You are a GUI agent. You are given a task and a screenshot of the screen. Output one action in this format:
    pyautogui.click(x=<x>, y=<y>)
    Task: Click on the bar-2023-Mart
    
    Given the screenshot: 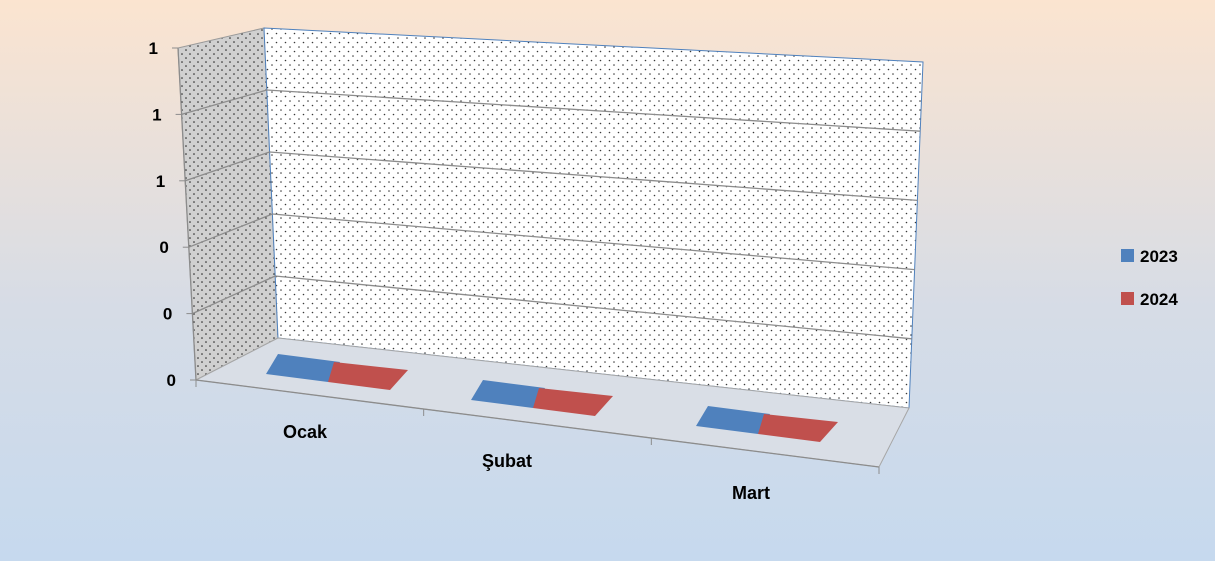 What is the action you would take?
    pyautogui.click(x=733, y=420)
    